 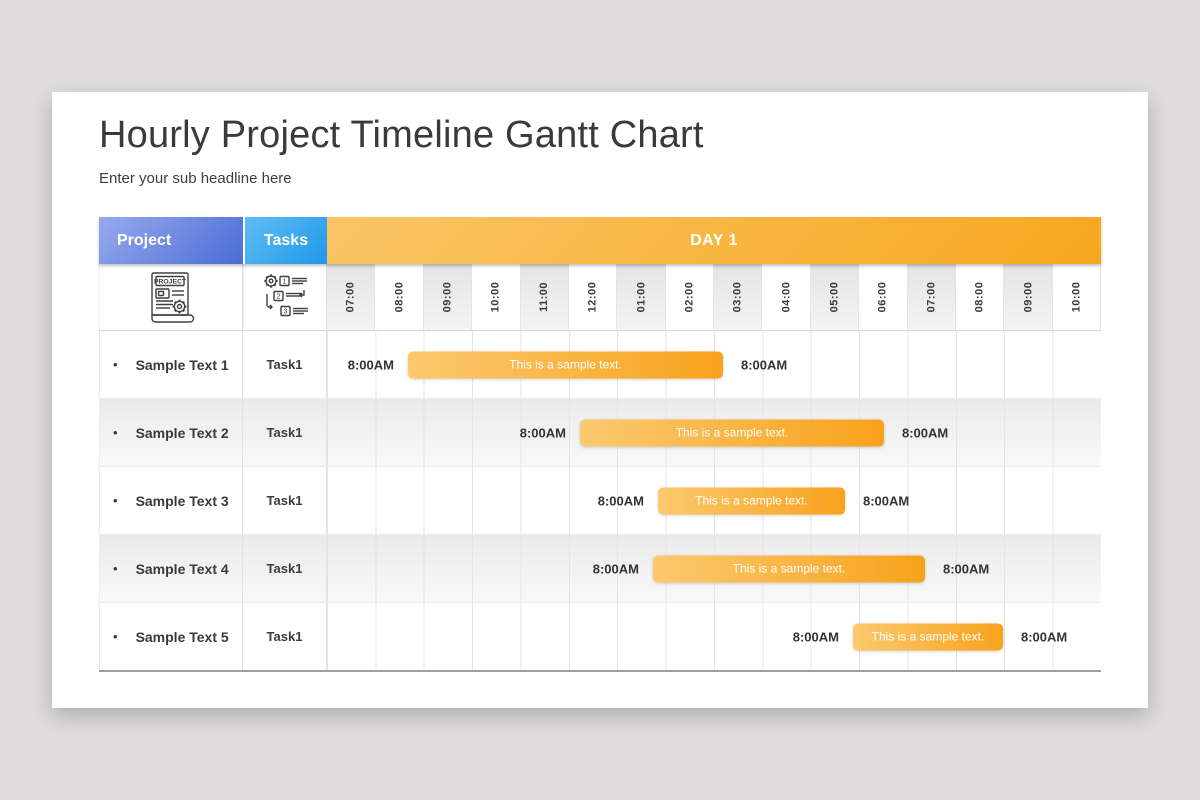 I want to click on project-cell: • Sample Text 5, so click(x=171, y=636).